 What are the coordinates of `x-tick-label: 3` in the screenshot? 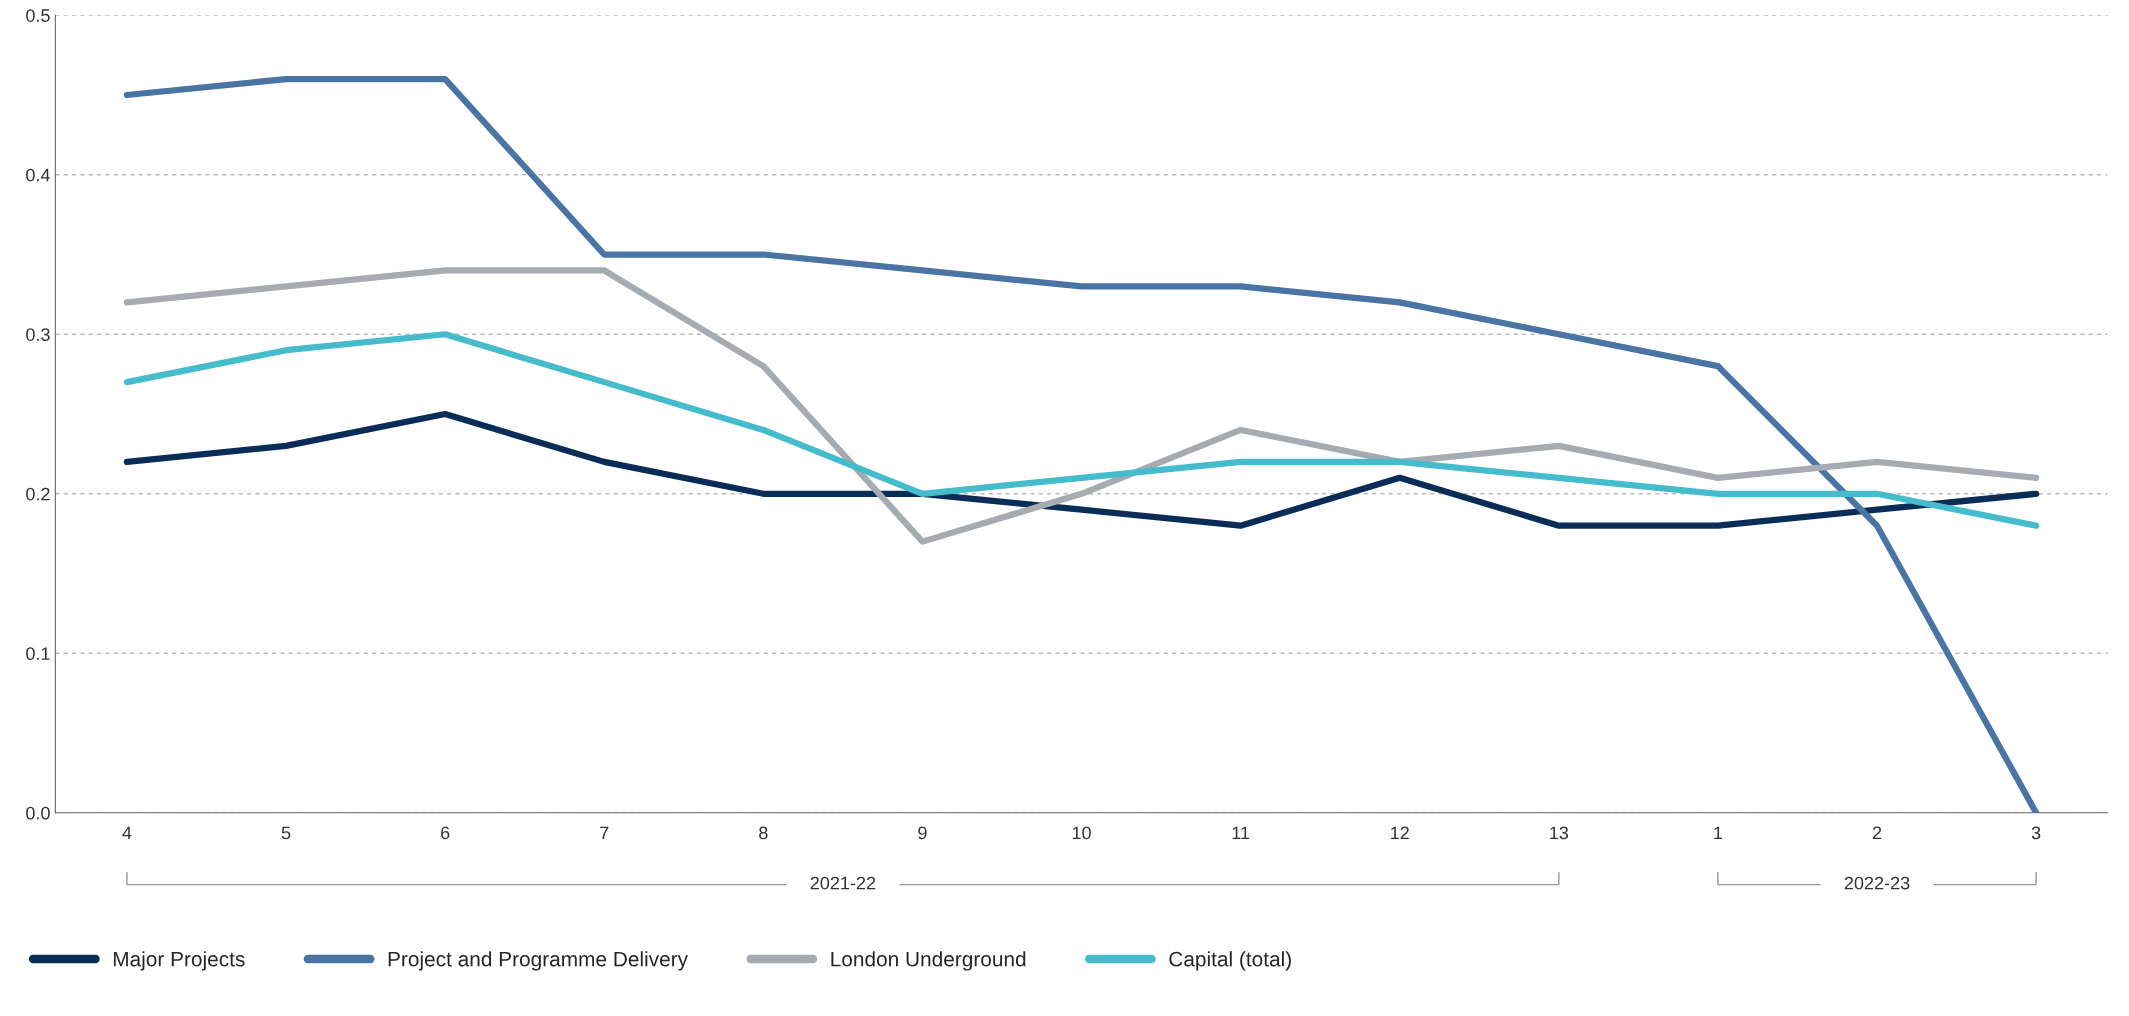 It's located at (2036, 833).